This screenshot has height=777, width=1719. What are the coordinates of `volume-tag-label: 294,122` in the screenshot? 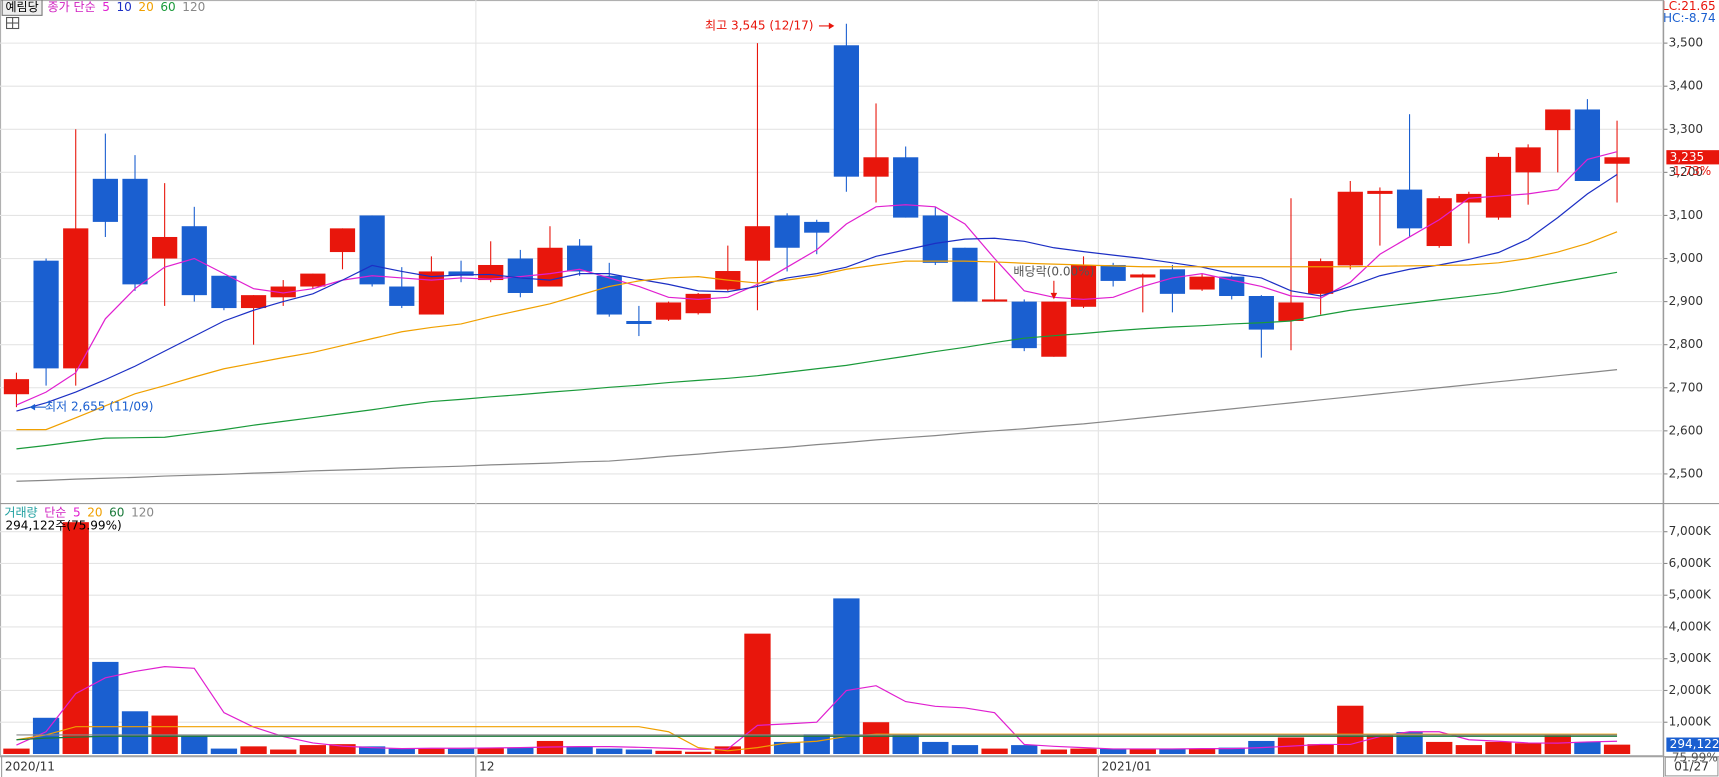 It's located at (1694, 744).